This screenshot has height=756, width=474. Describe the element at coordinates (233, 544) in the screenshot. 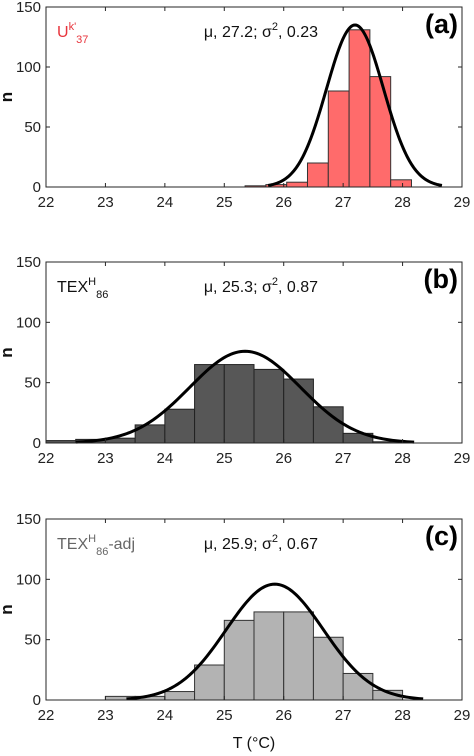

I see `mean-value: μ, 25.9;` at that location.